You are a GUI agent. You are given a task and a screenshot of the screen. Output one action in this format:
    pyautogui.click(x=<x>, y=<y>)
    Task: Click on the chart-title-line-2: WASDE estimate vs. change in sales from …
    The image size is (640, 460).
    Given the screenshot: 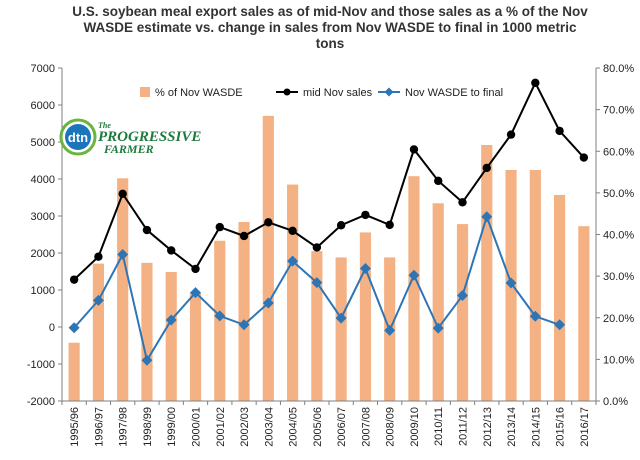 What is the action you would take?
    pyautogui.click(x=330, y=27)
    